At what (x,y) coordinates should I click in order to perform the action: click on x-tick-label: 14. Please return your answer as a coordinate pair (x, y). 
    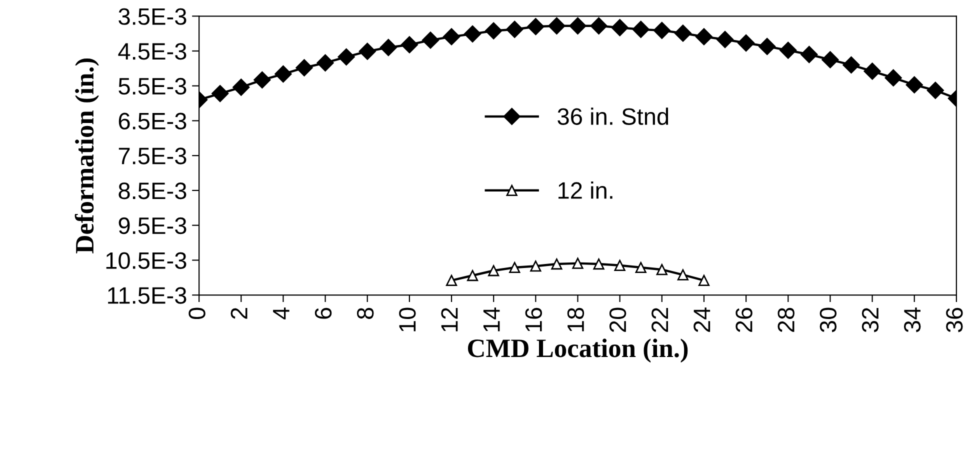
    Looking at the image, I should click on (491, 320).